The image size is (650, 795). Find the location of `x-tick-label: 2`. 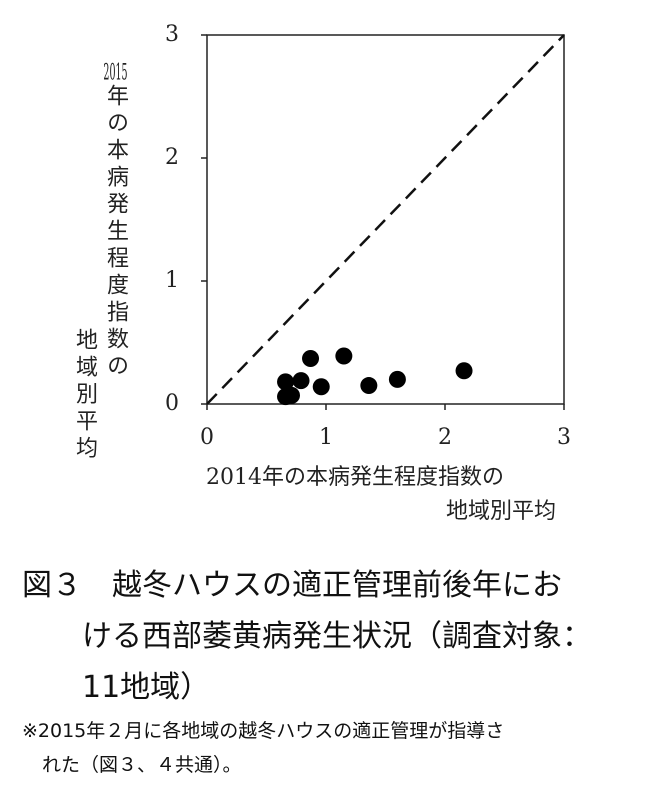

x-tick-label: 2 is located at coordinates (445, 437).